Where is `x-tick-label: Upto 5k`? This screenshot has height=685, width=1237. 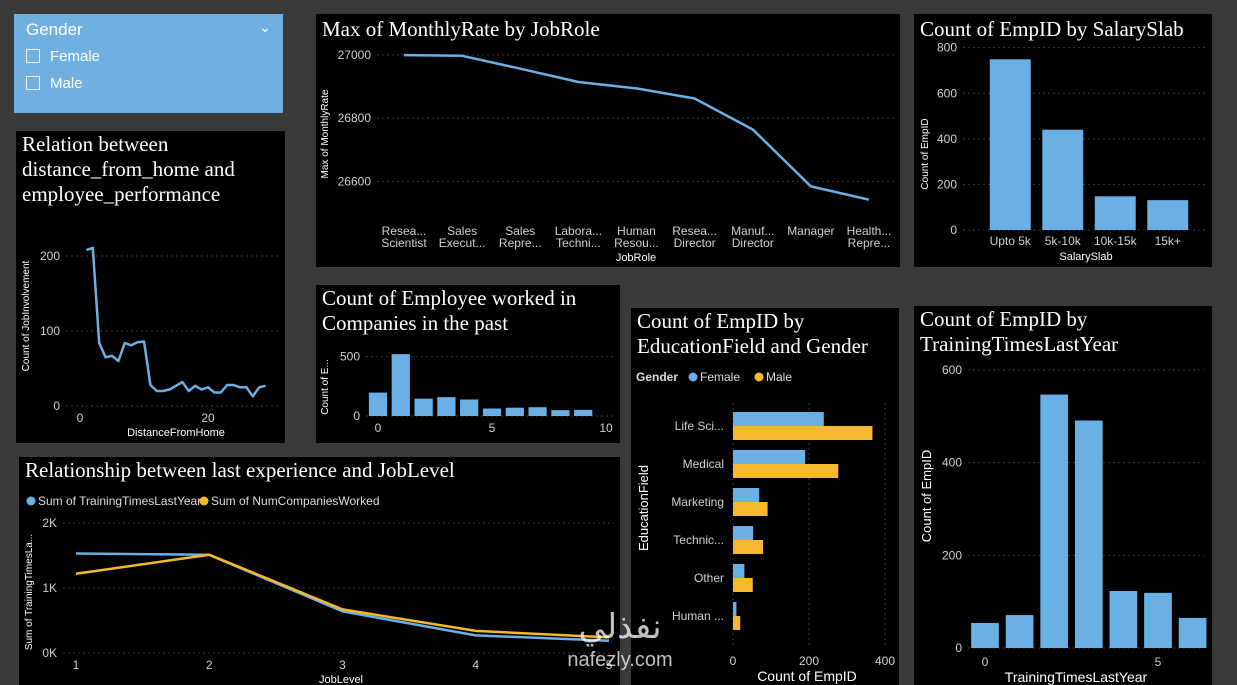 x-tick-label: Upto 5k is located at coordinates (1011, 241).